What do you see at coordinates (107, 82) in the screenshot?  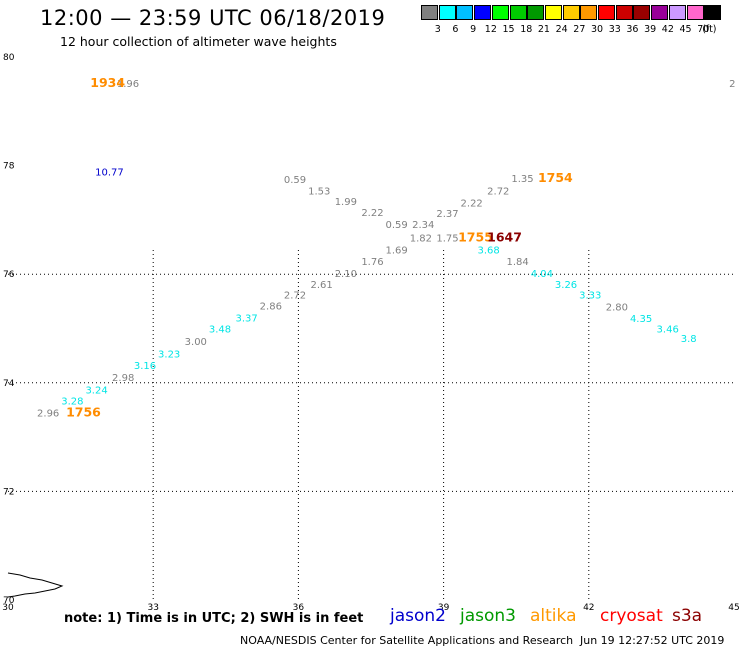 I see `wave-height-label: 1934` at bounding box center [107, 82].